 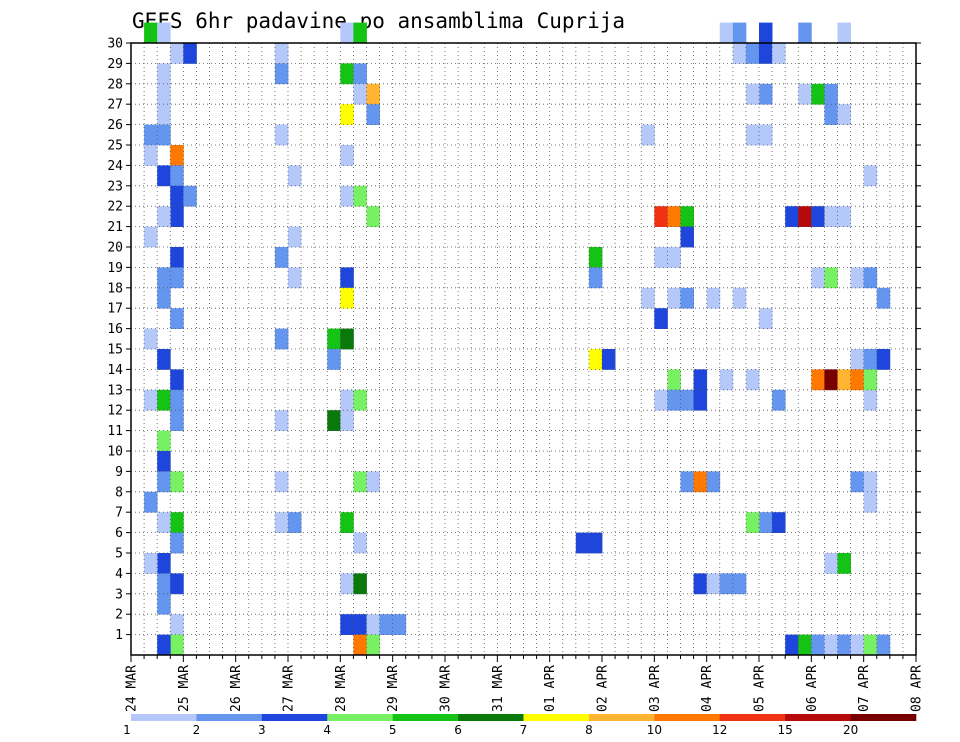 What do you see at coordinates (119, 492) in the screenshot?
I see `y-tick-label: 8` at bounding box center [119, 492].